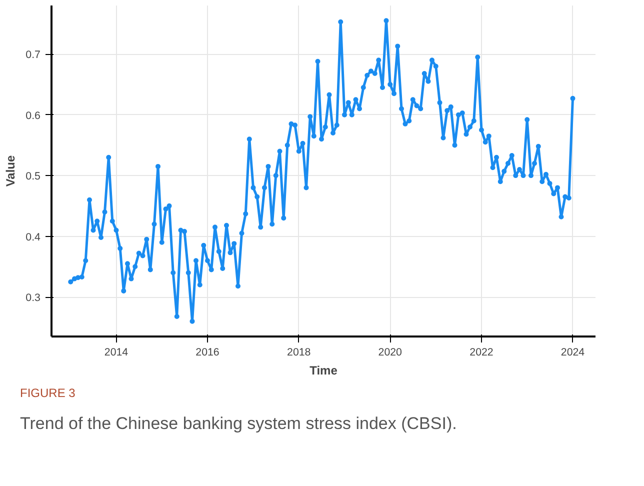 The height and width of the screenshot is (486, 644). Describe the element at coordinates (390, 352) in the screenshot. I see `x-tick-label: 2020` at that location.